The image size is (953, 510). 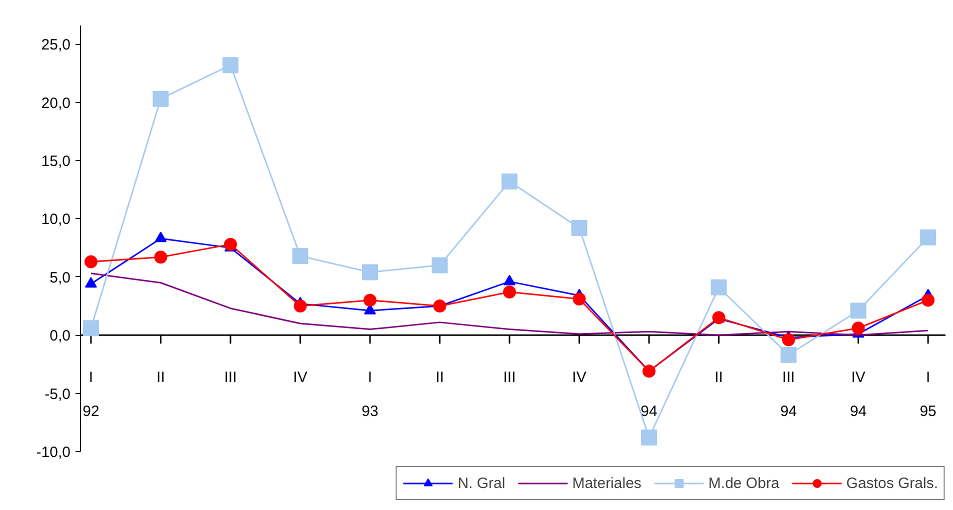 What do you see at coordinates (60, 336) in the screenshot?
I see `y-tick-label: 0,0` at bounding box center [60, 336].